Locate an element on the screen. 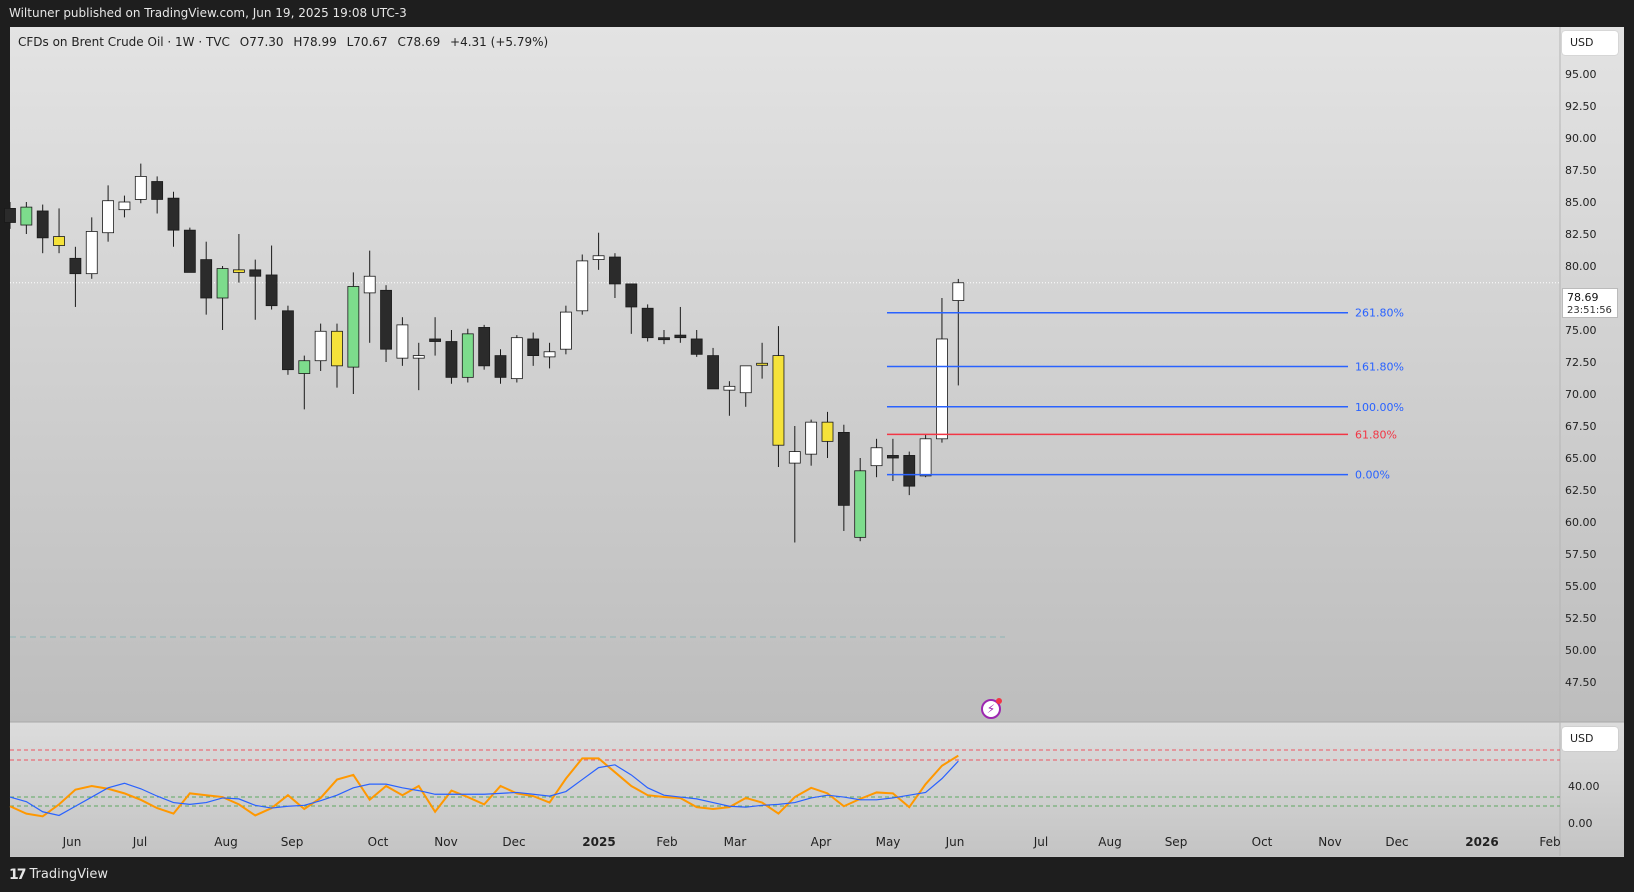 The image size is (1634, 892). price-axis-currency-button: USD is located at coordinates (1590, 43).